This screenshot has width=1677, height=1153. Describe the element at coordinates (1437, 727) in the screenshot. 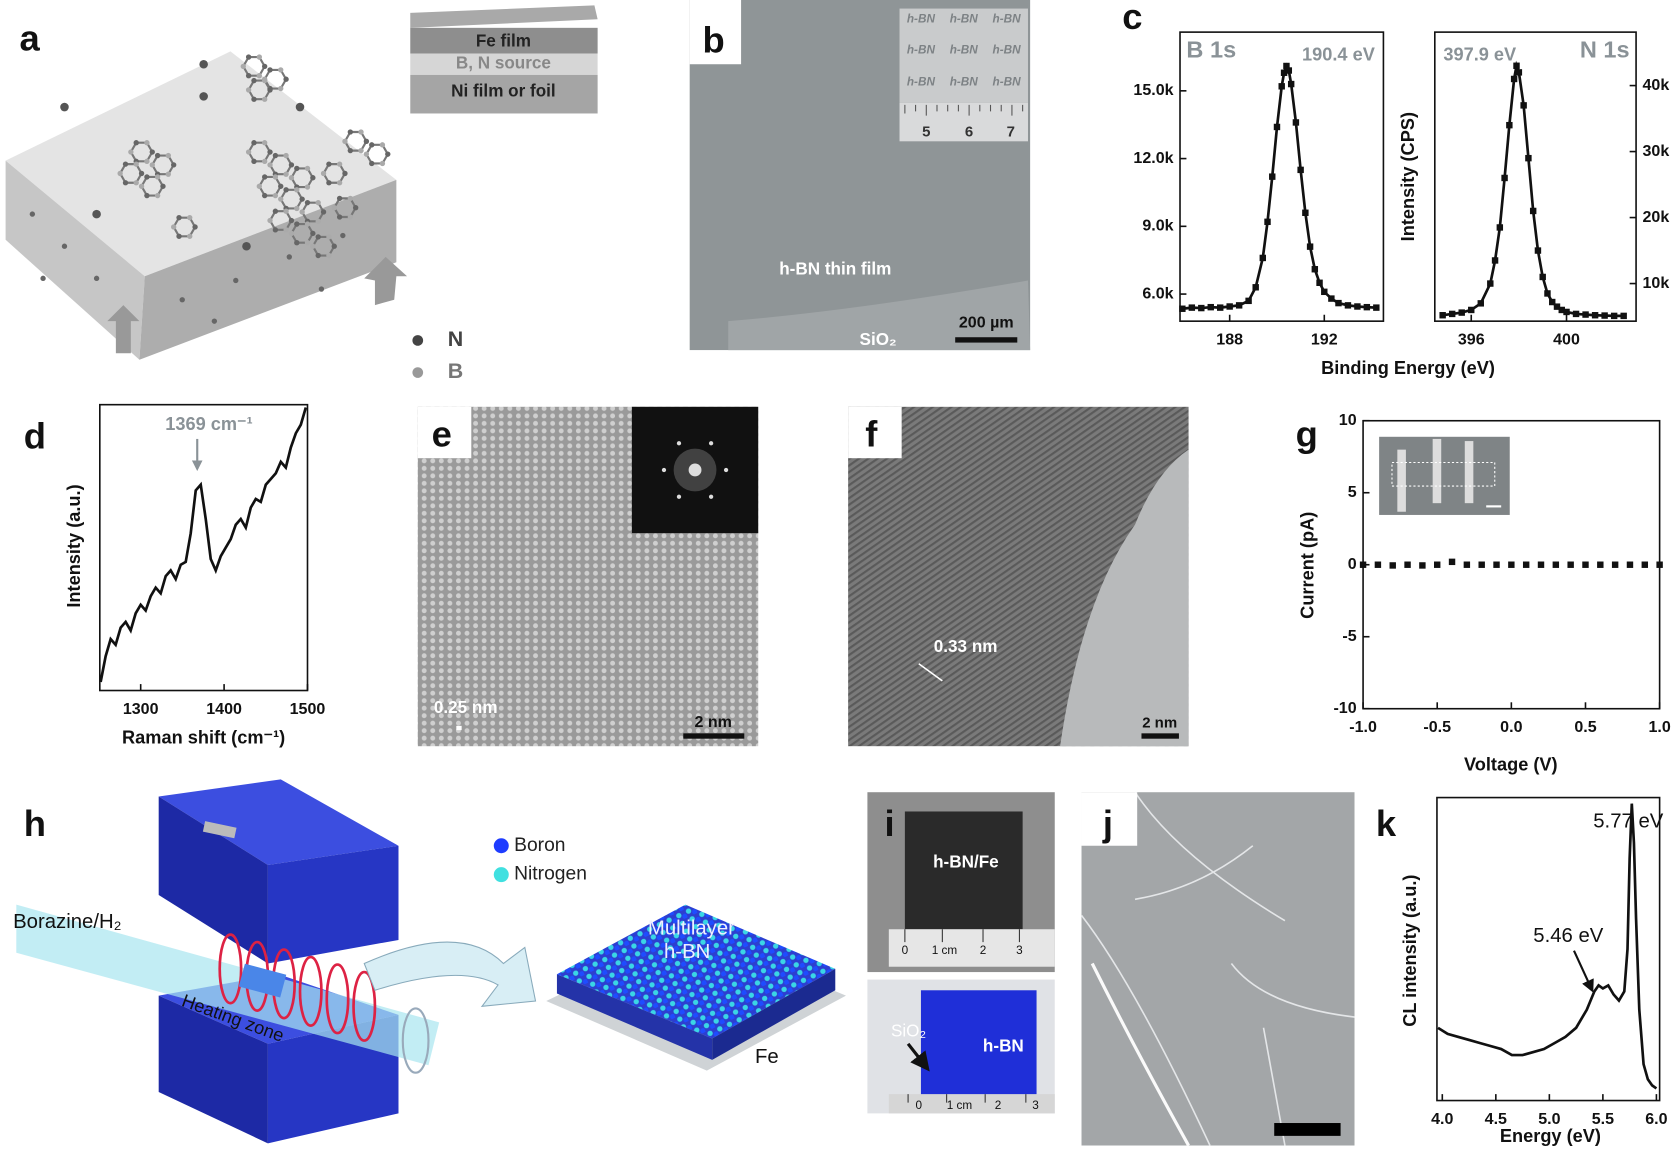

I see `x-tick-label: -0.5` at that location.